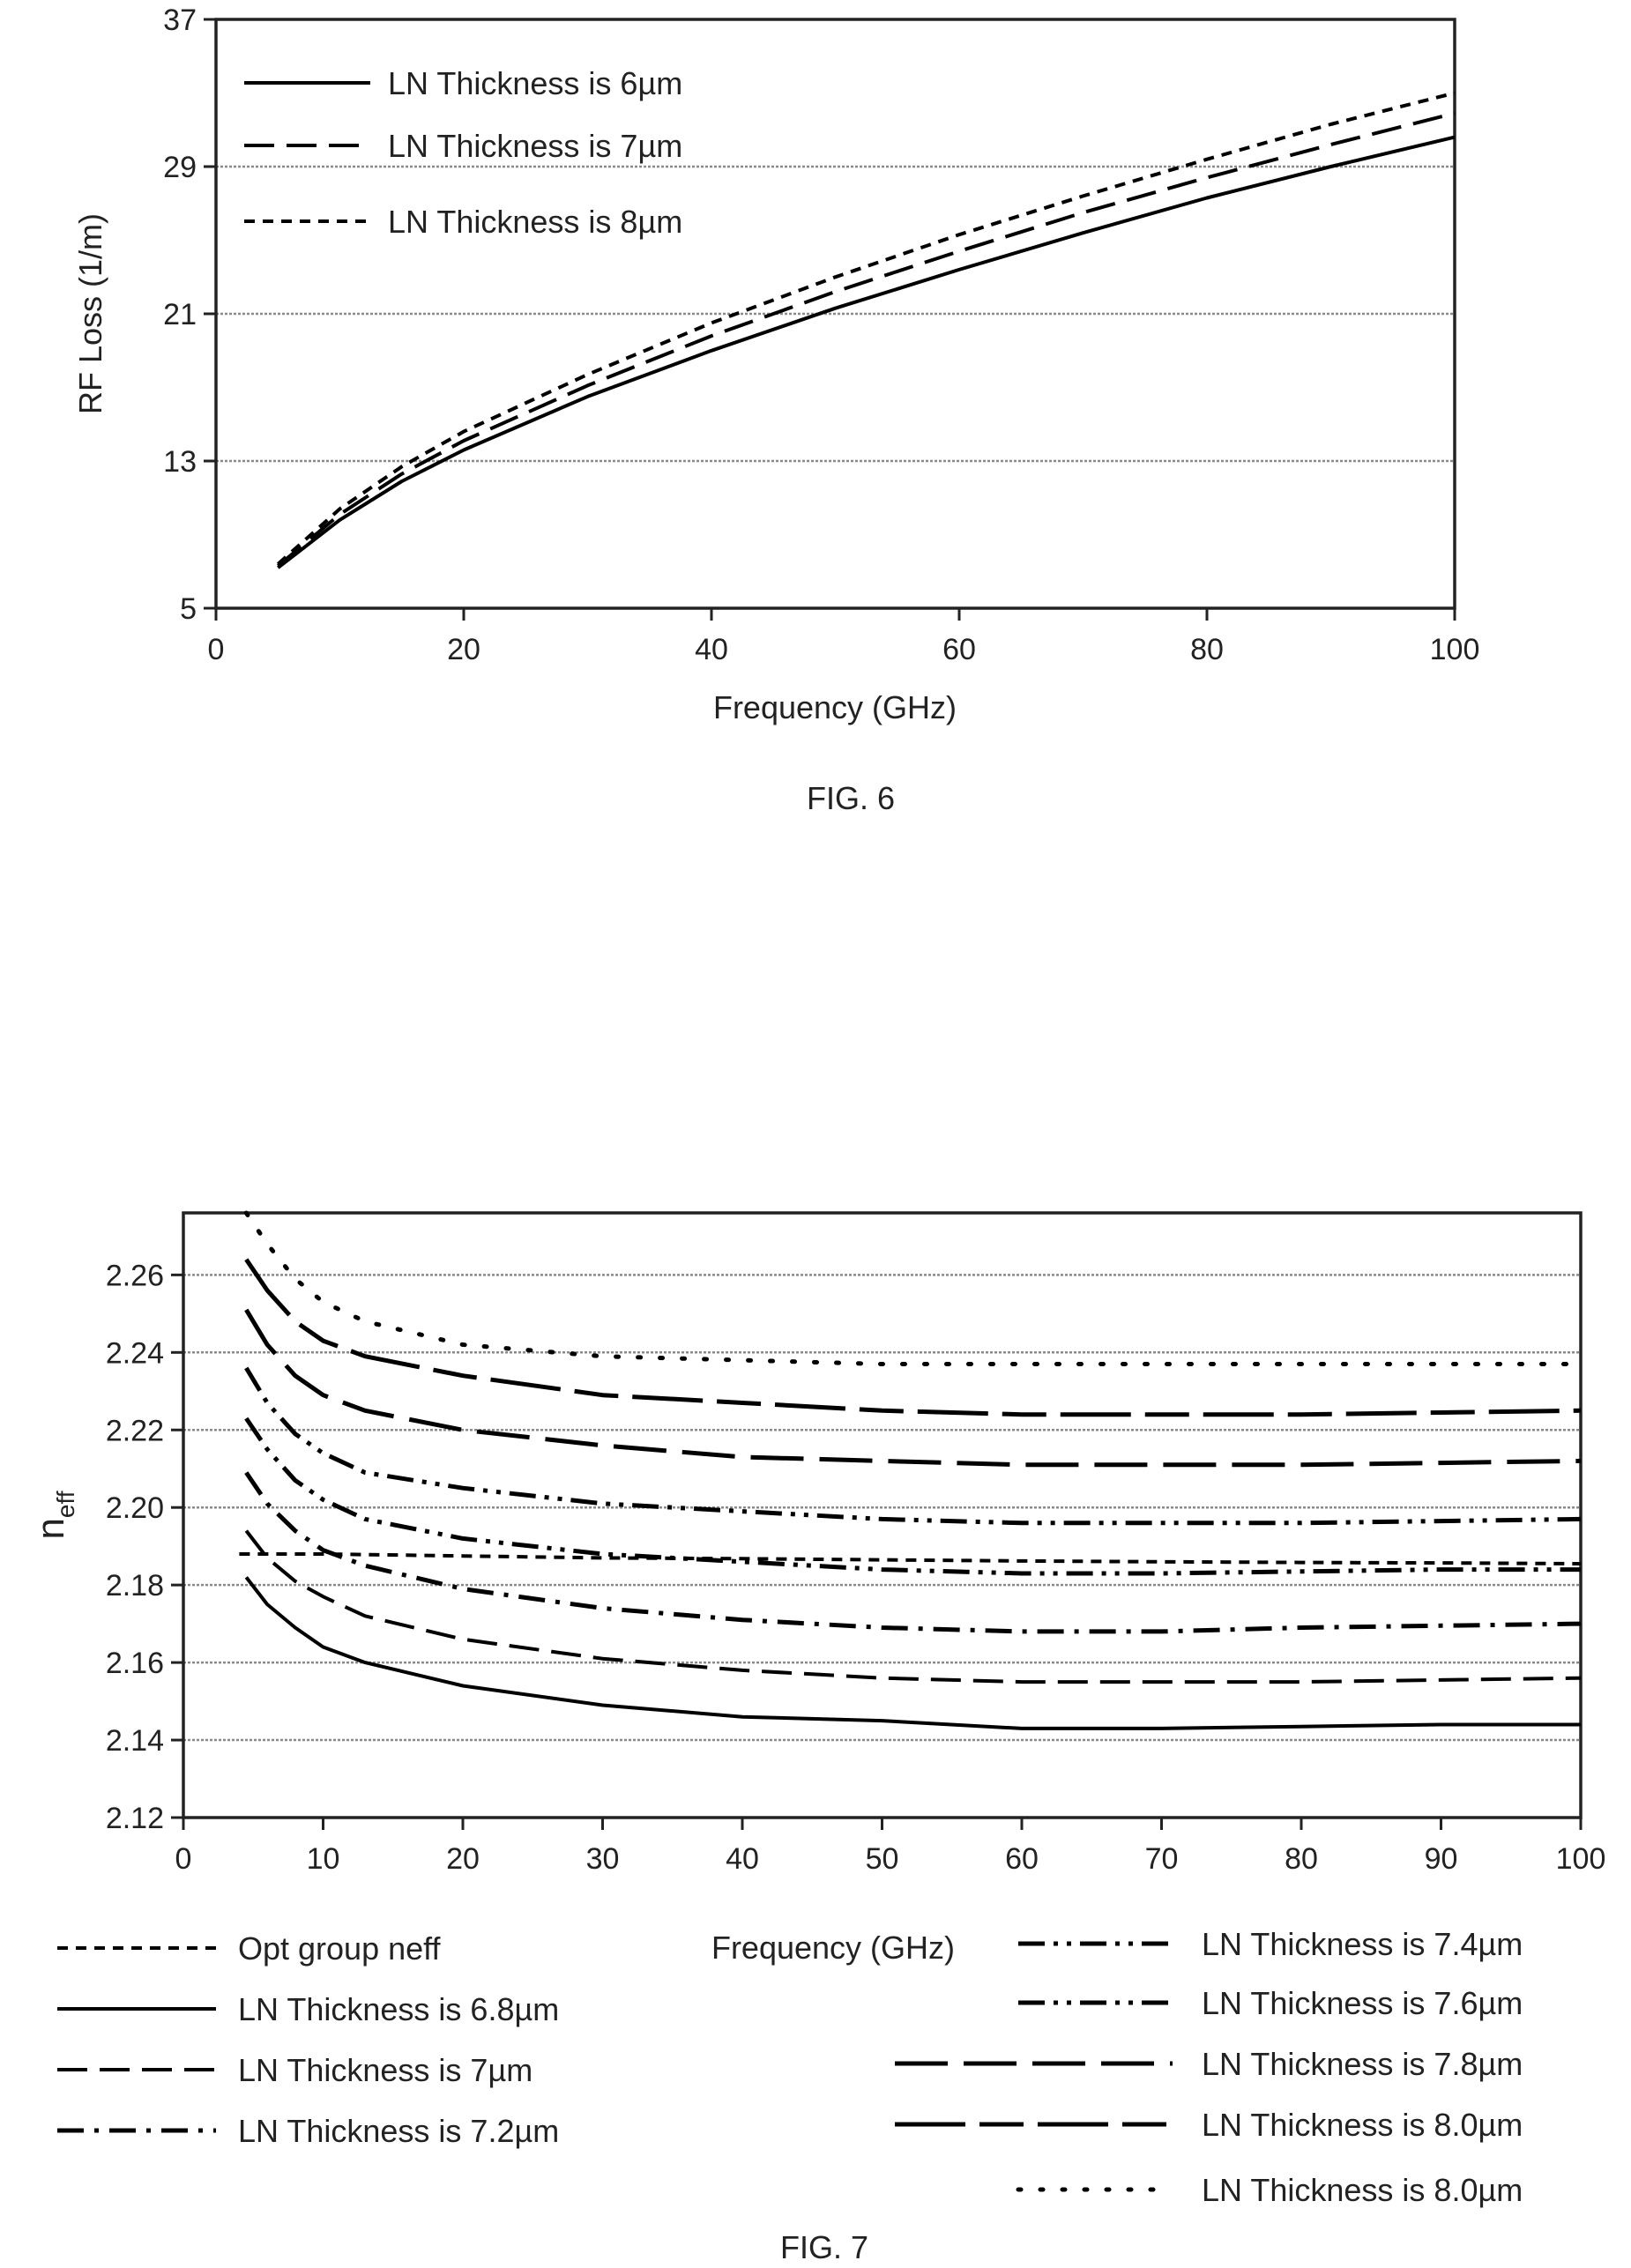 The width and height of the screenshot is (1631, 2268). Describe the element at coordinates (711, 650) in the screenshot. I see `x-tick-label-2: 40` at that location.